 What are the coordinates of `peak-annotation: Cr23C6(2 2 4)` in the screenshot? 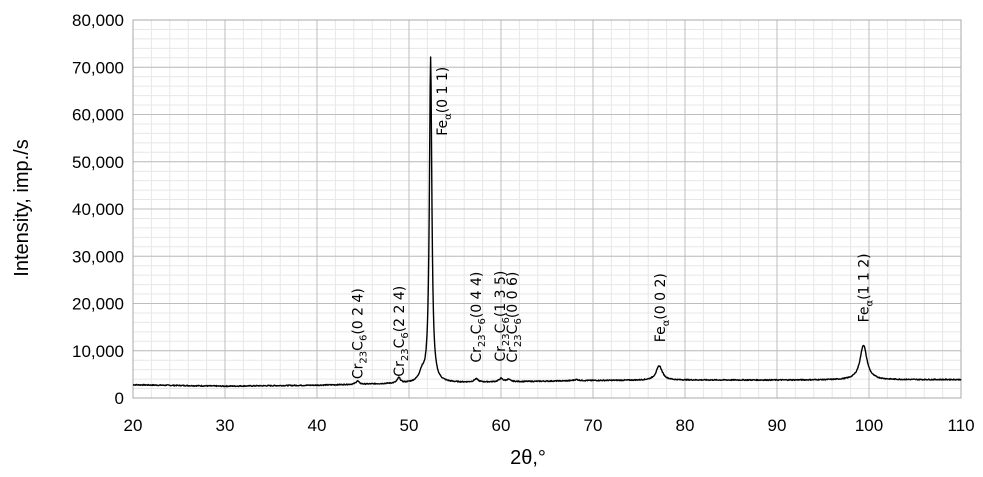 It's located at (401, 331).